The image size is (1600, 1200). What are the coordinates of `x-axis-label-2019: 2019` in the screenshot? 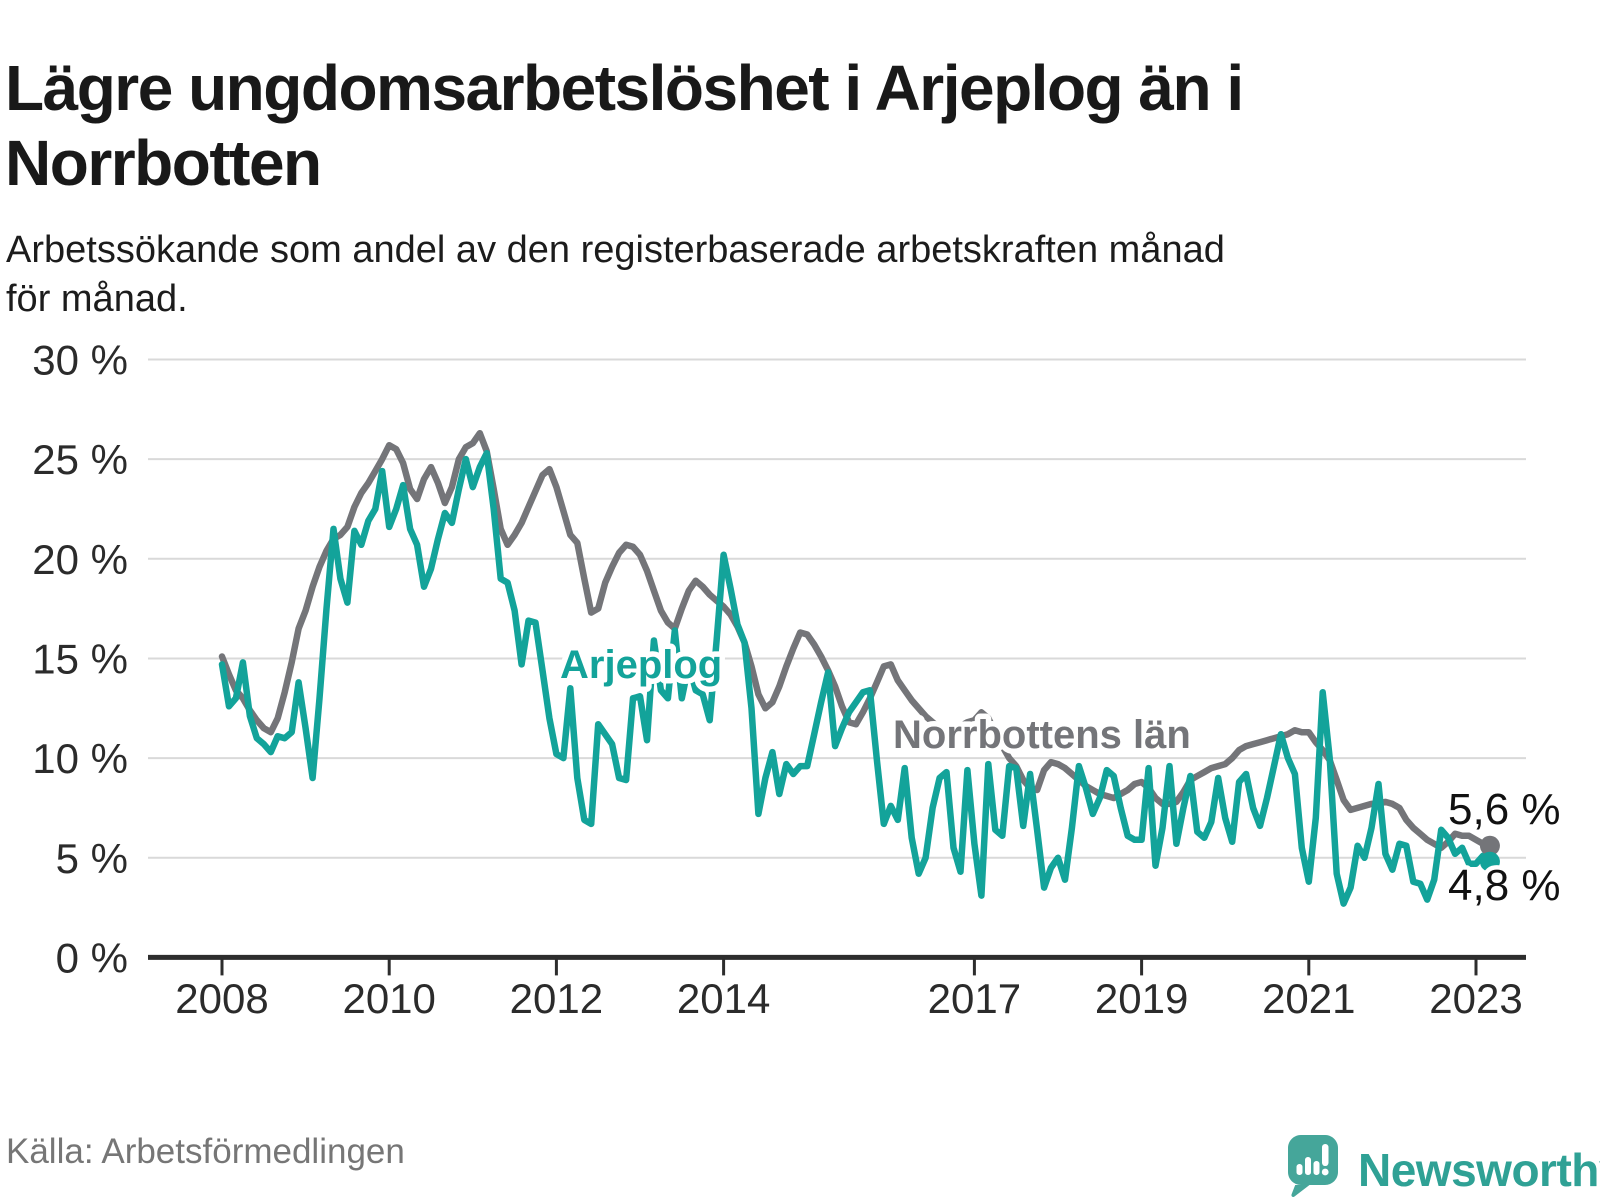 It's located at (1141, 998).